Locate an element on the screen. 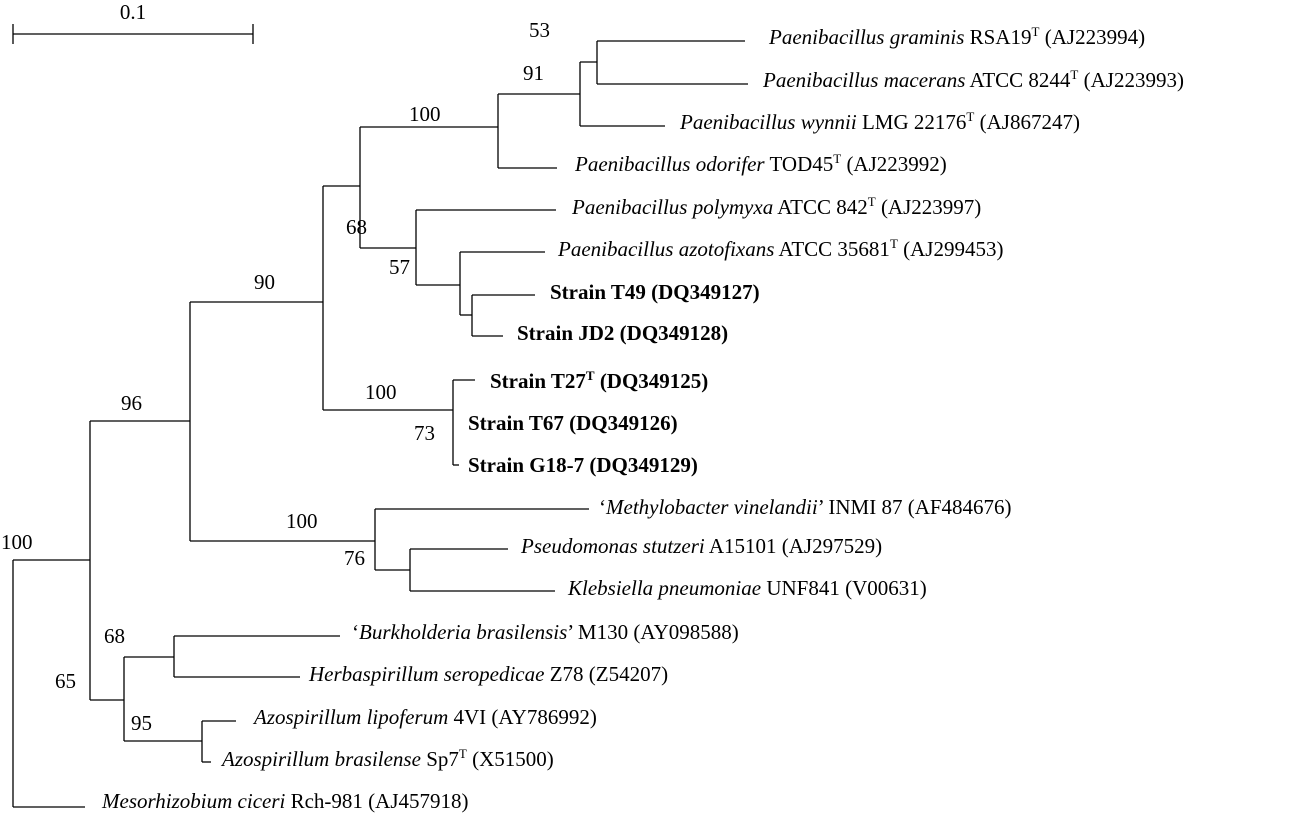 The width and height of the screenshot is (1302, 816). scale-bar-label: 0.1 is located at coordinates (133, 12).